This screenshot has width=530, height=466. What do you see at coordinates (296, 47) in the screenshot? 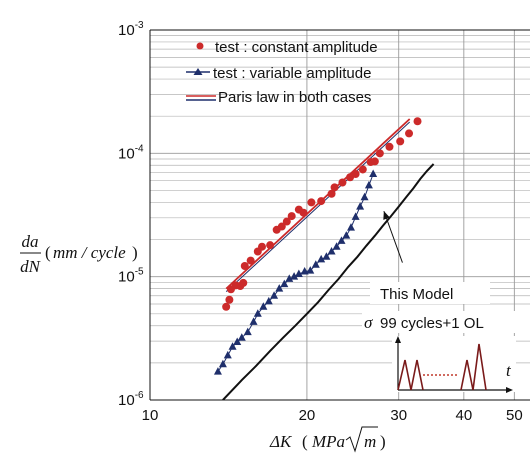
I see `legend-label-constant: test : constant amplitude` at bounding box center [296, 47].